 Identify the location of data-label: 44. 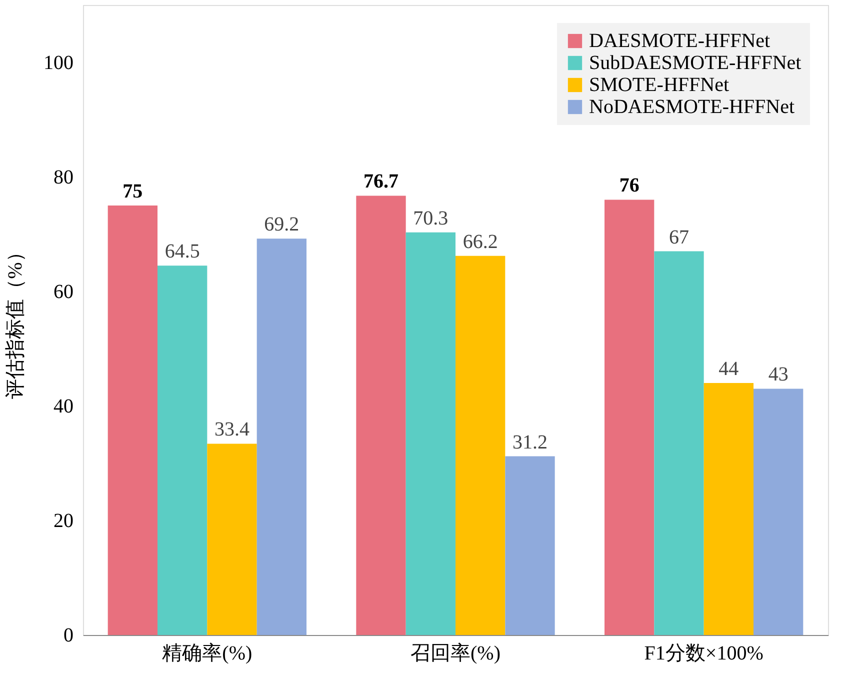
(728, 369).